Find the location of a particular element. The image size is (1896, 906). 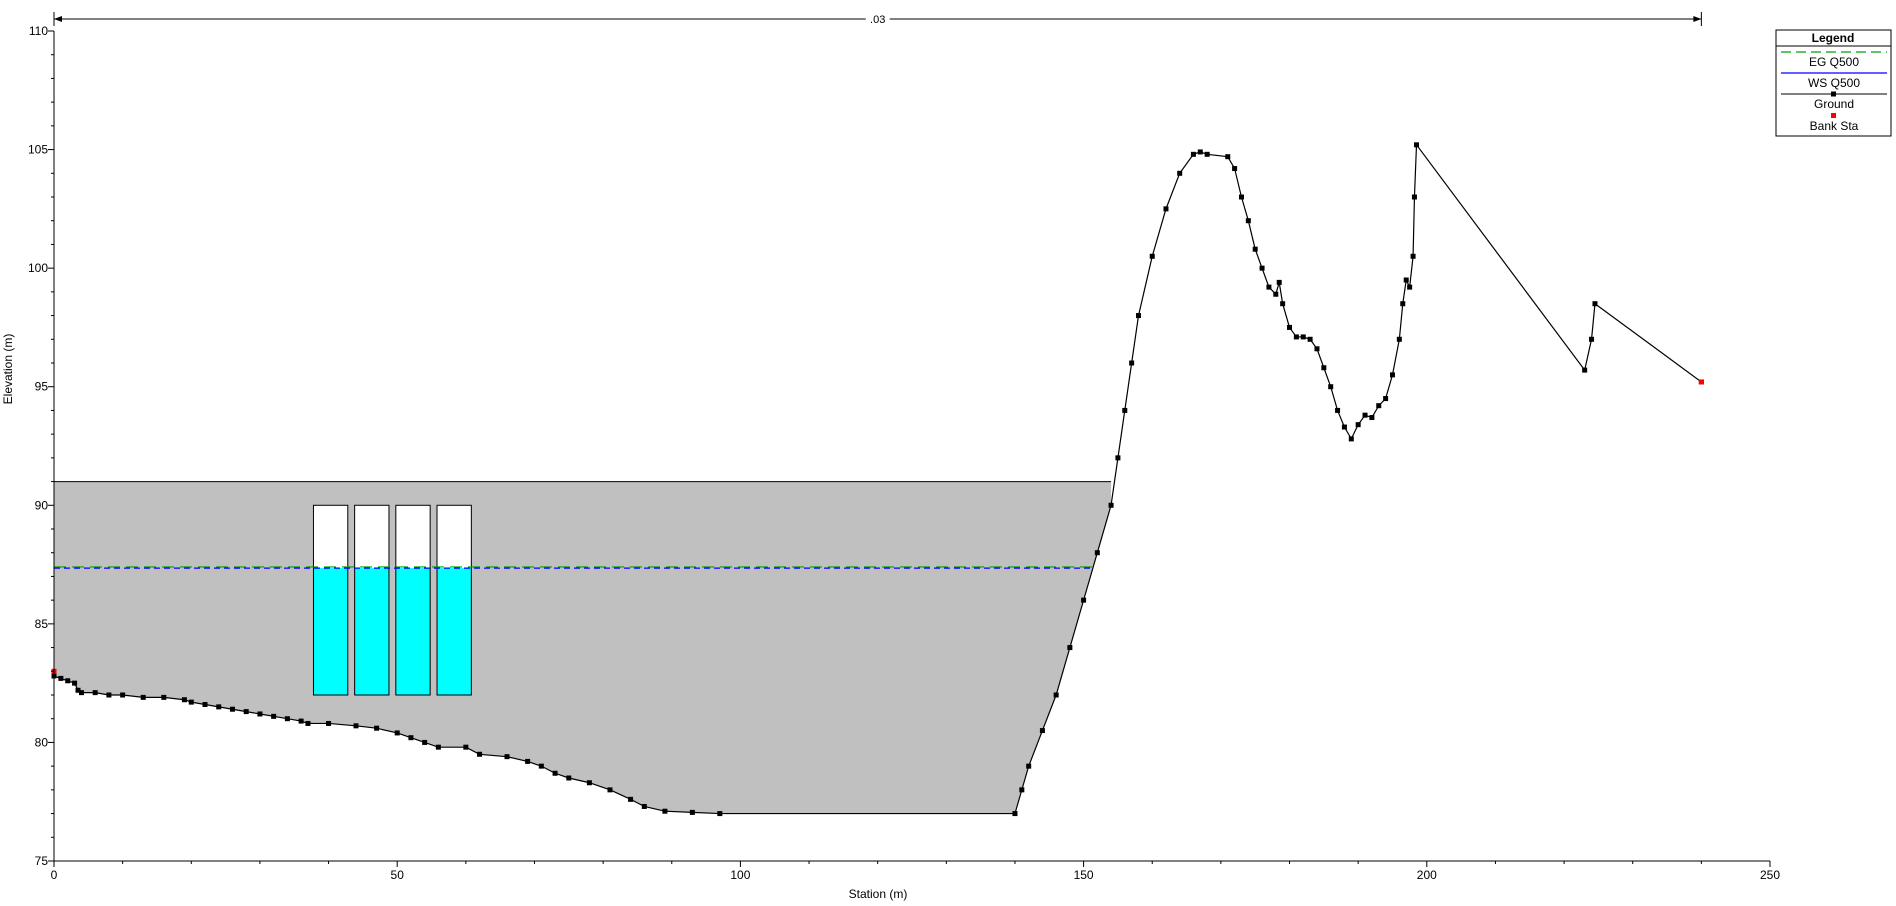

mannings-label-background is located at coordinates (877, 19).